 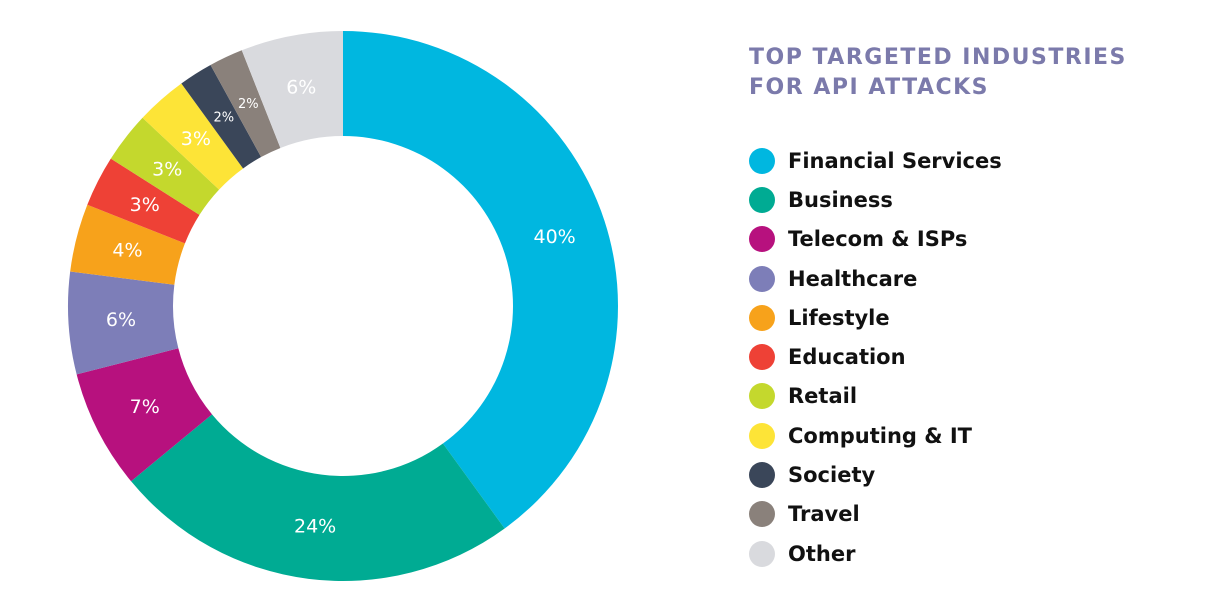 What do you see at coordinates (318, 497) in the screenshot?
I see `slice-business` at bounding box center [318, 497].